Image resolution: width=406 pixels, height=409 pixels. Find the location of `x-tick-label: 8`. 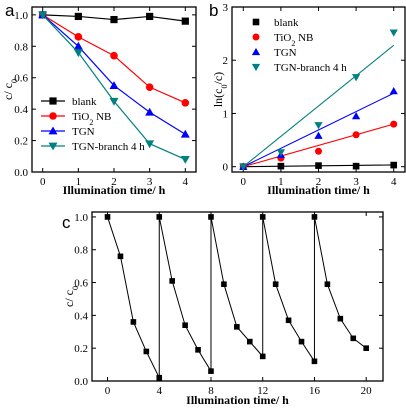

x-tick-label: 8 is located at coordinates (211, 391).